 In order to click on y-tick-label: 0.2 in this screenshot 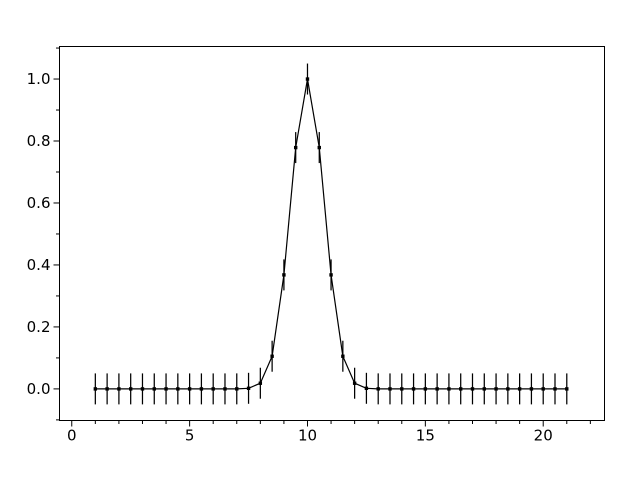, I will do `click(39, 327)`.